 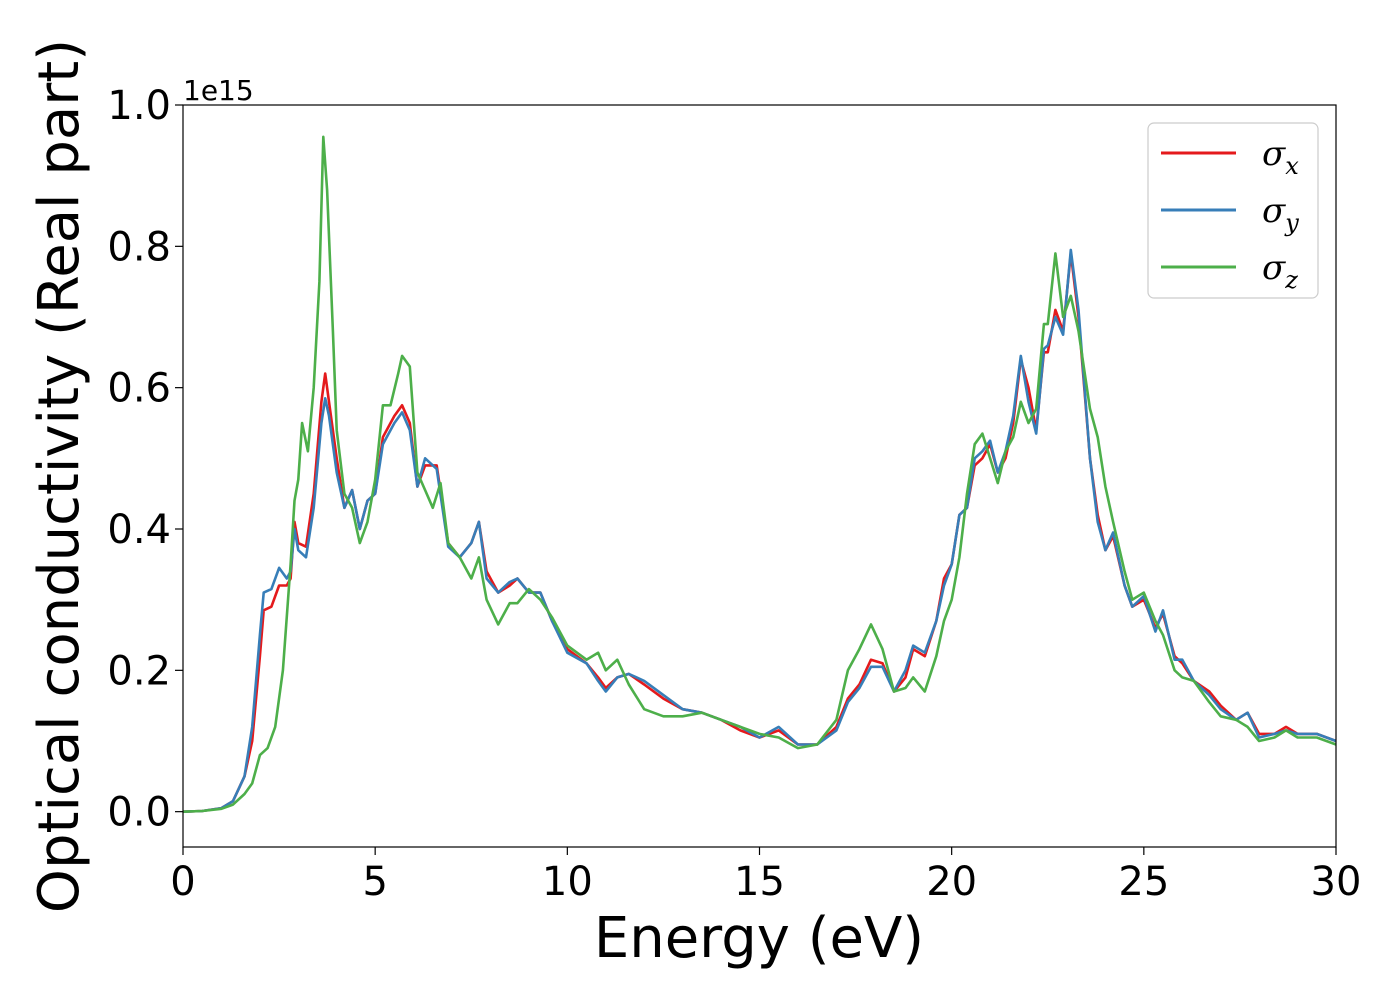 I want to click on y-axis-title: Optical conductivity (Real part), so click(x=59, y=476).